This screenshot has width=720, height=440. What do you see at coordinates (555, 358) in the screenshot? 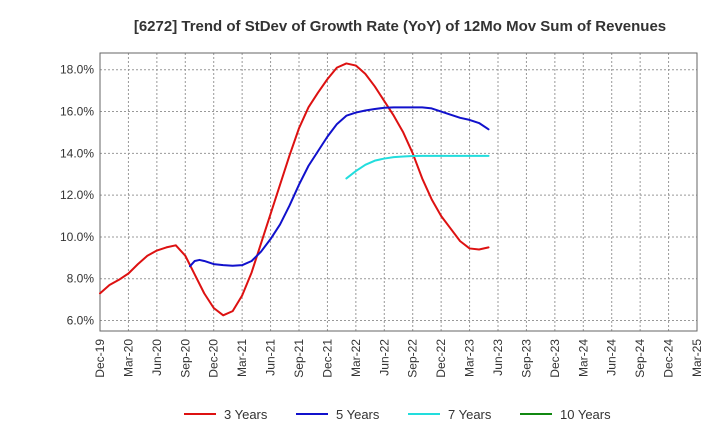
I see `x-tick-label: Dec-23` at bounding box center [555, 358].